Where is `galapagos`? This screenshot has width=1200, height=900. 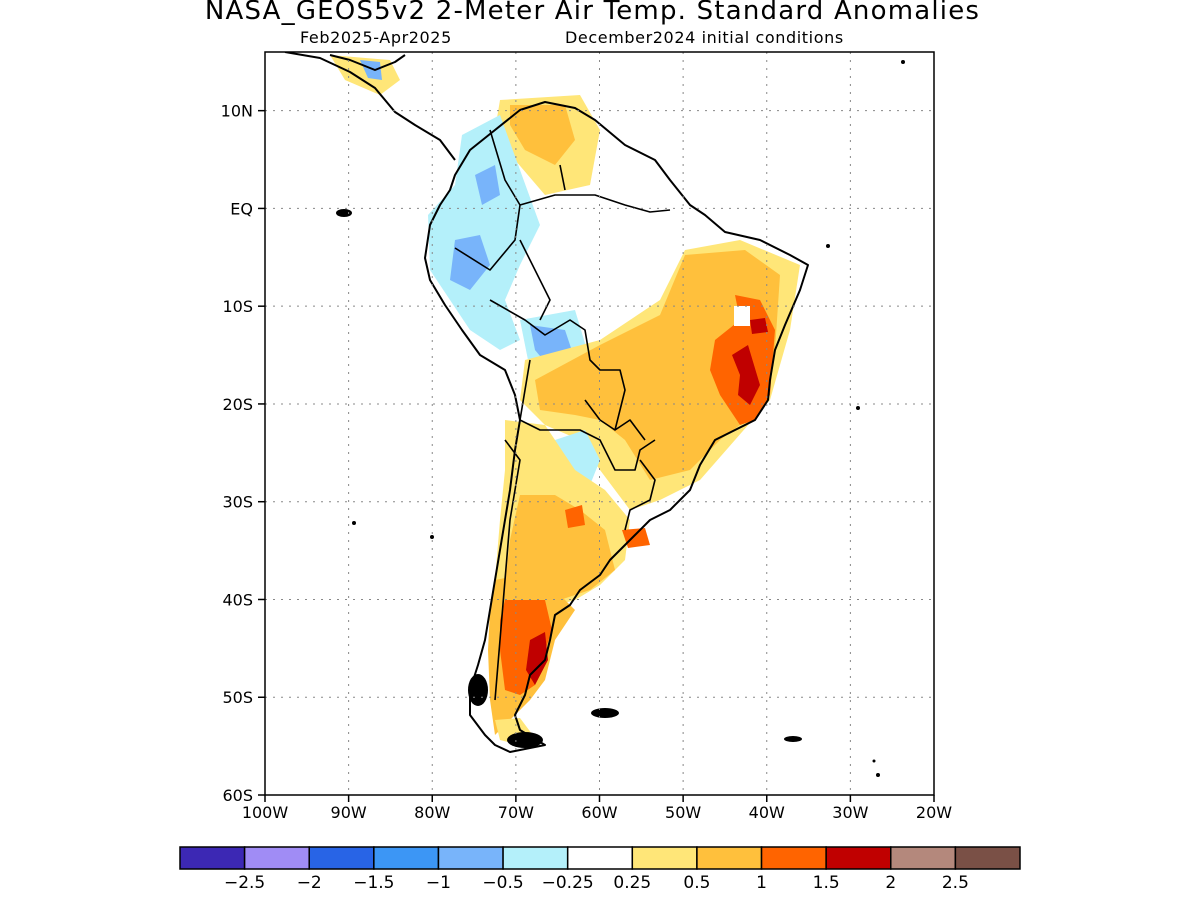 galapagos is located at coordinates (344, 213).